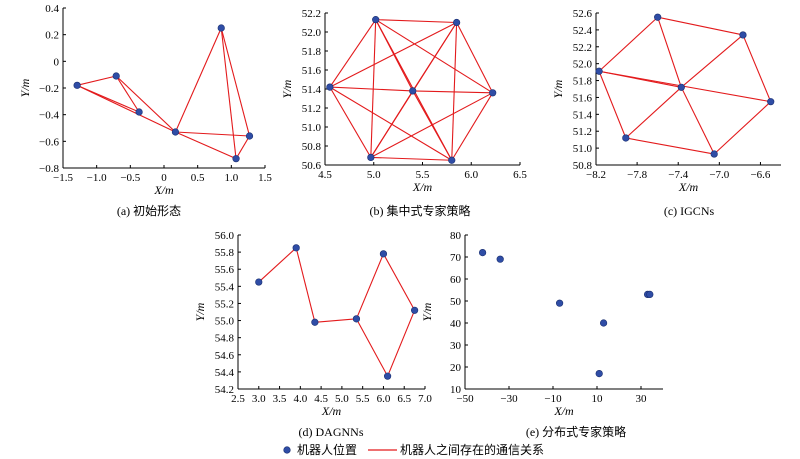 This screenshot has height=459, width=800. Describe the element at coordinates (427, 311) in the screenshot. I see `y-axis-label-e: Y/m` at that location.